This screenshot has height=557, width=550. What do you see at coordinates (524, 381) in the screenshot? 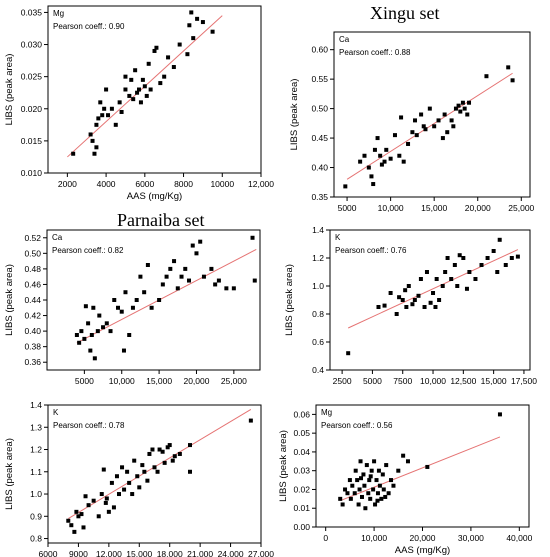
I see `x-tick-label: 17,500` at bounding box center [524, 381].